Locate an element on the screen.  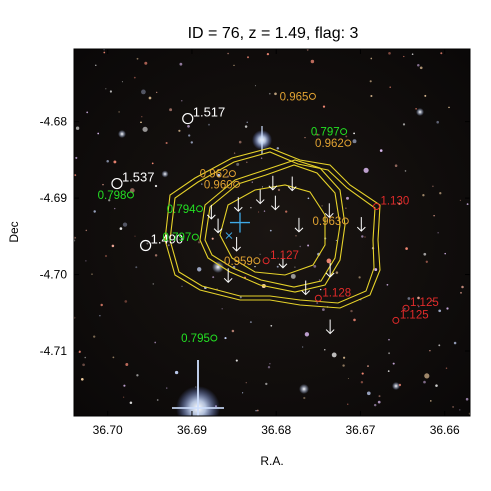
redshift-label: 0.963 is located at coordinates (327, 222).